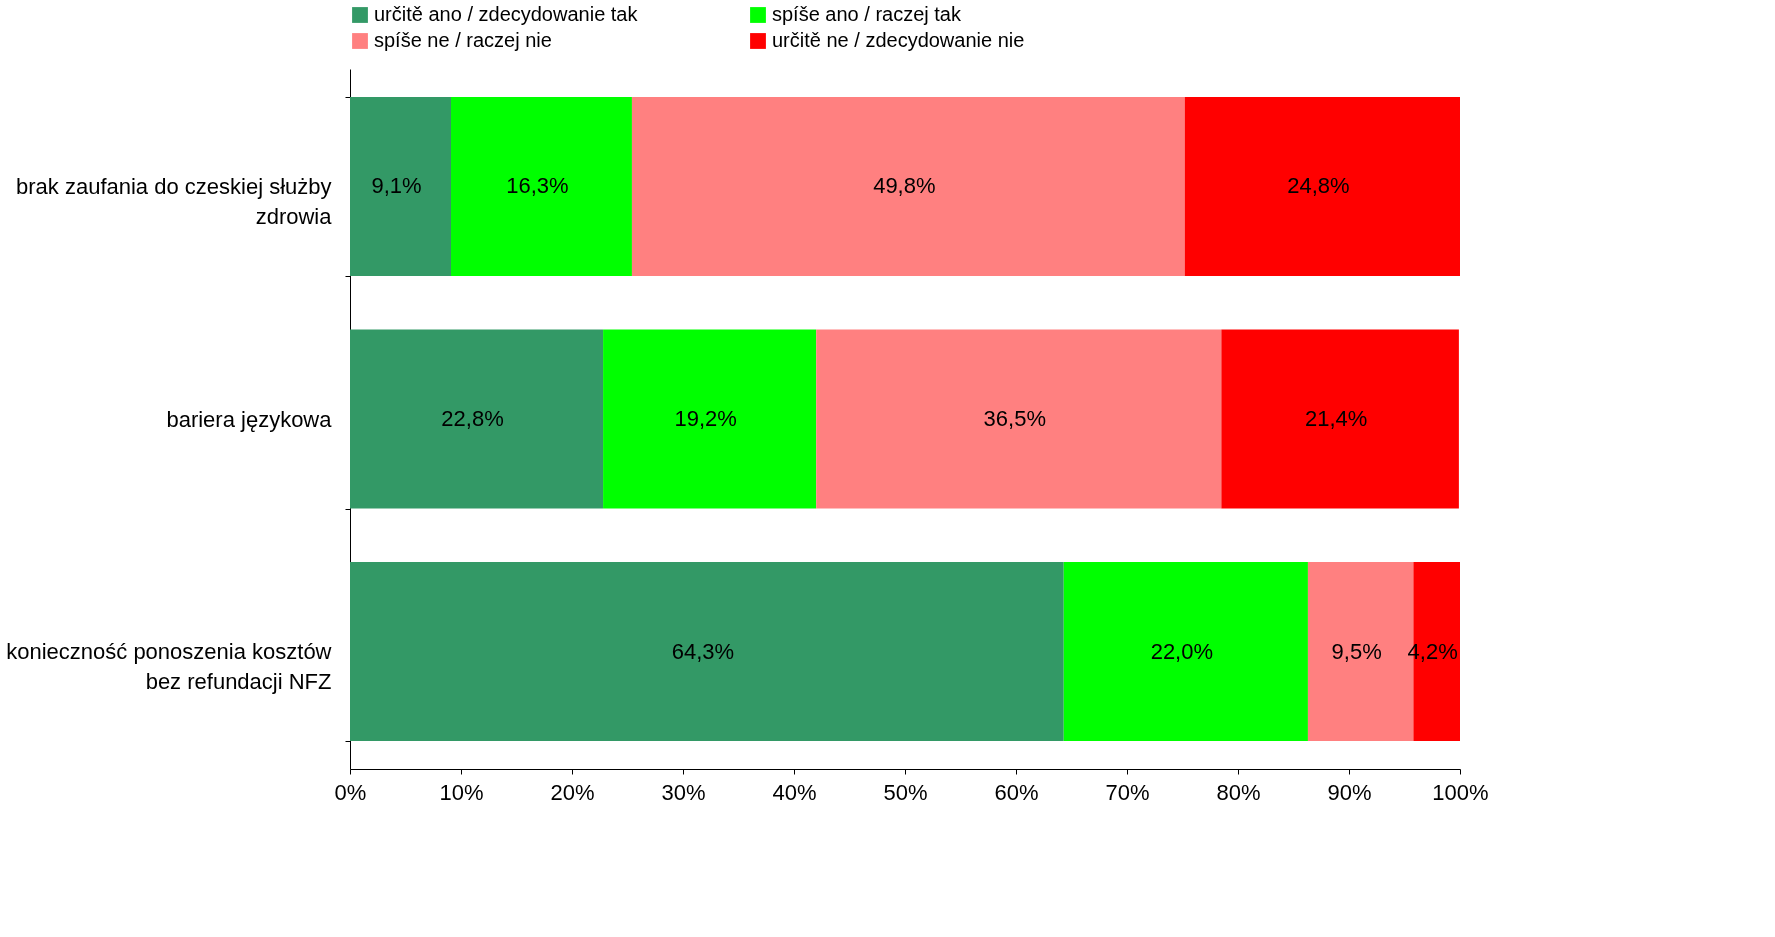 This screenshot has height=937, width=1775. Describe the element at coordinates (1238, 792) in the screenshot. I see `x-tick-label: 80%` at that location.